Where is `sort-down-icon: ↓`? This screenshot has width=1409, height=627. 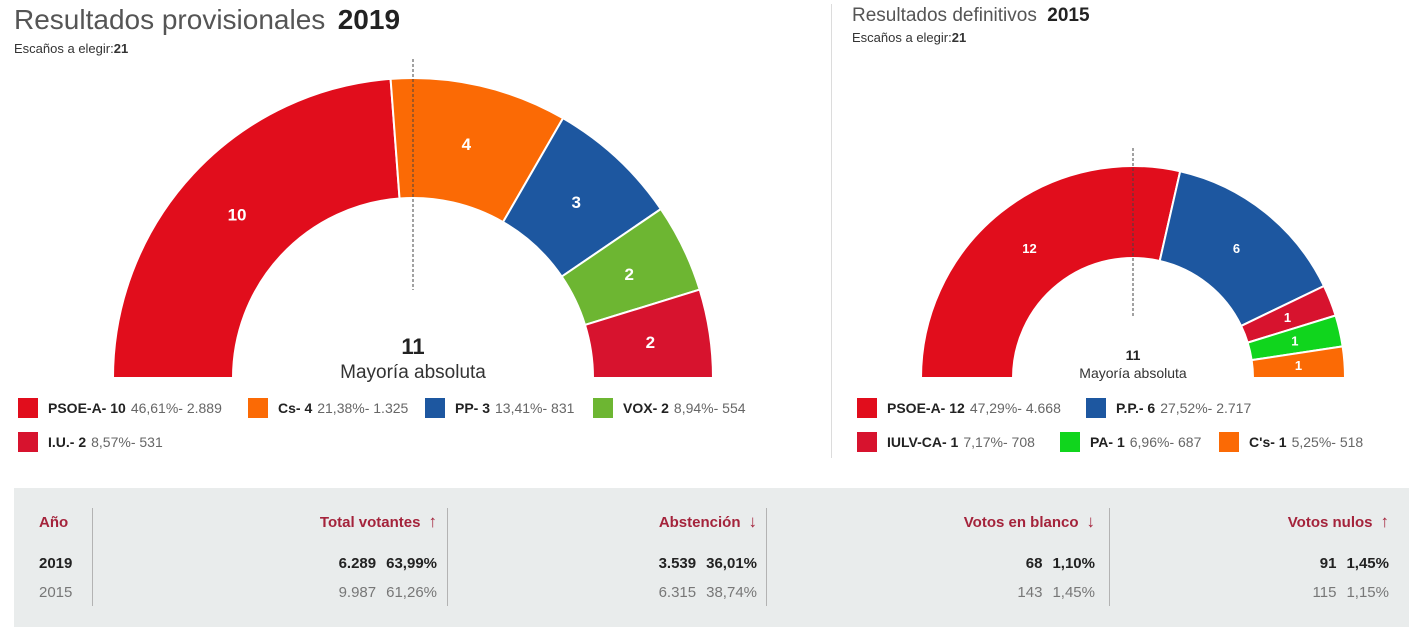
sort-down-icon: ↓ is located at coordinates (753, 521).